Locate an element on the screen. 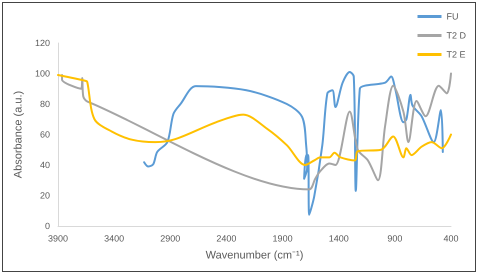 This screenshot has height=276, width=480. y-tick-label: 0 is located at coordinates (47, 226).